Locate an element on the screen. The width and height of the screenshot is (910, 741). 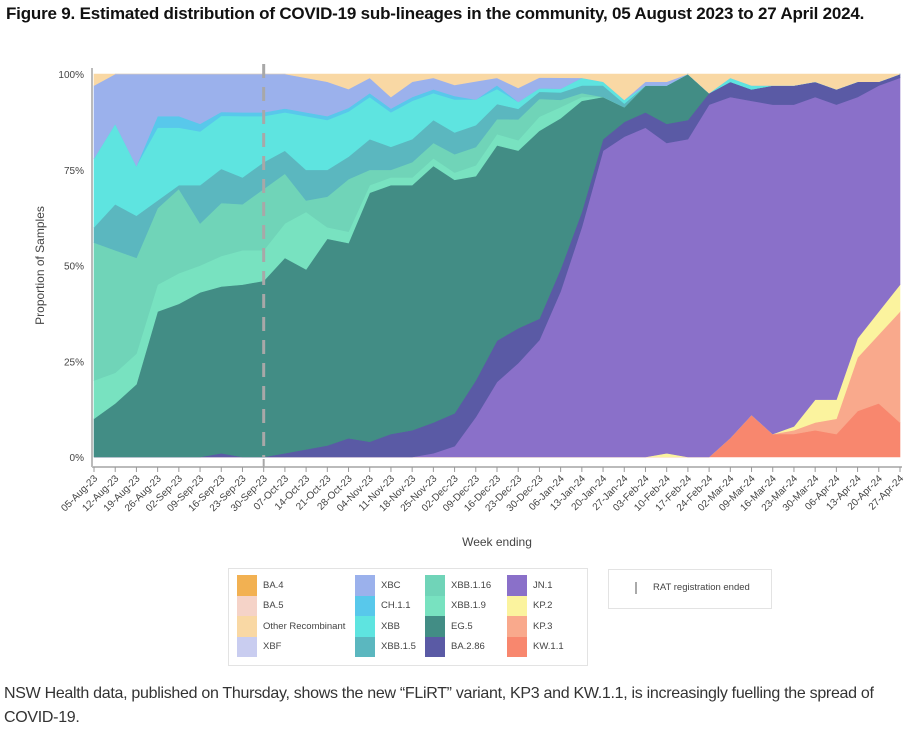
legend-label: XBB.1.9 is located at coordinates (468, 606).